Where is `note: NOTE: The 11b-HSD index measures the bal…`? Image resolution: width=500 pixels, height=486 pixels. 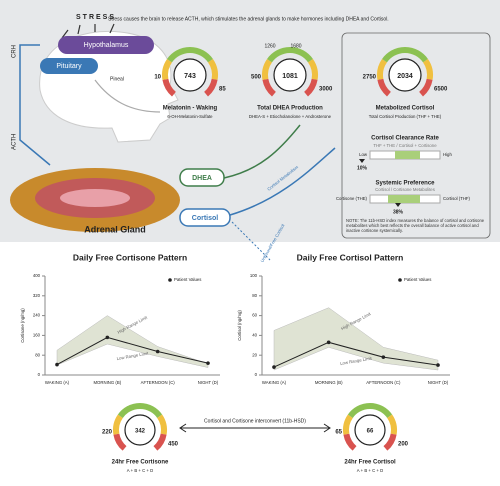
note: NOTE: The 11b-HSD index measures the bal… is located at coordinates (415, 225).